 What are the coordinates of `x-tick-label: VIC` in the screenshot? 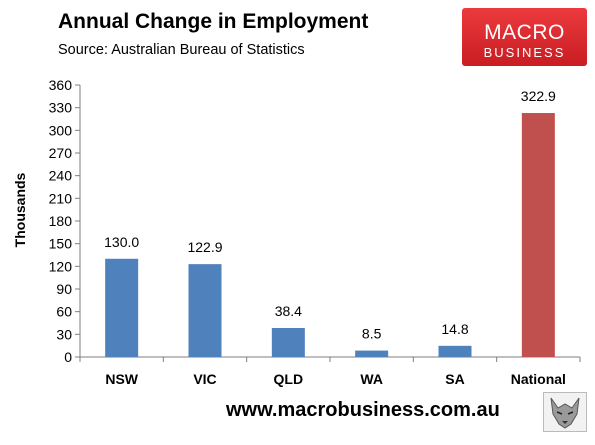 It's located at (204, 379).